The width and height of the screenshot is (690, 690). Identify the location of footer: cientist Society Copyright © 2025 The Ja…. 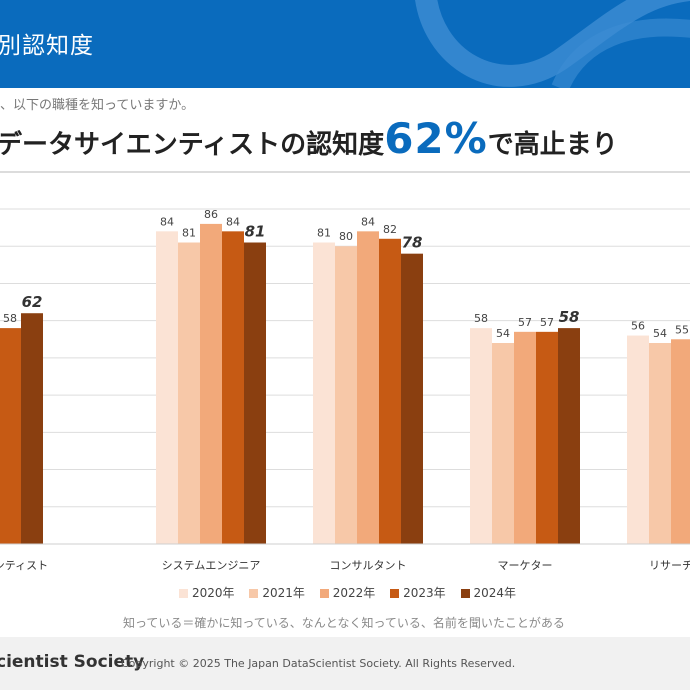
(345, 663).